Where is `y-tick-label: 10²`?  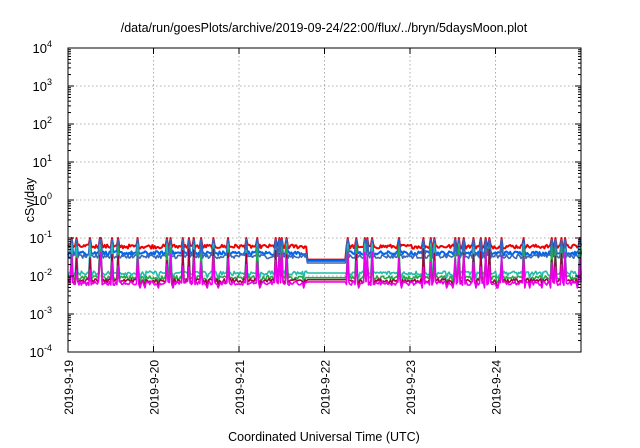
y-tick-label: 10² is located at coordinates (42, 123).